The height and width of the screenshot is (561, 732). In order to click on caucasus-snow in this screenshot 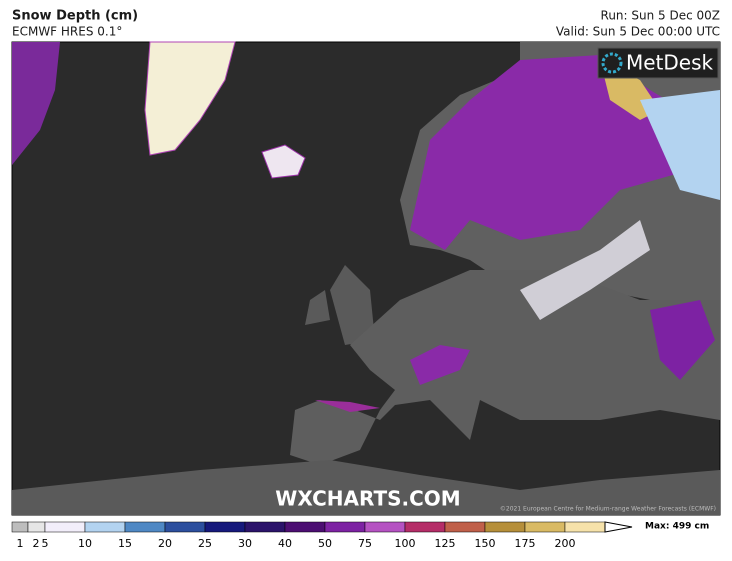, I will do `click(682, 340)`.